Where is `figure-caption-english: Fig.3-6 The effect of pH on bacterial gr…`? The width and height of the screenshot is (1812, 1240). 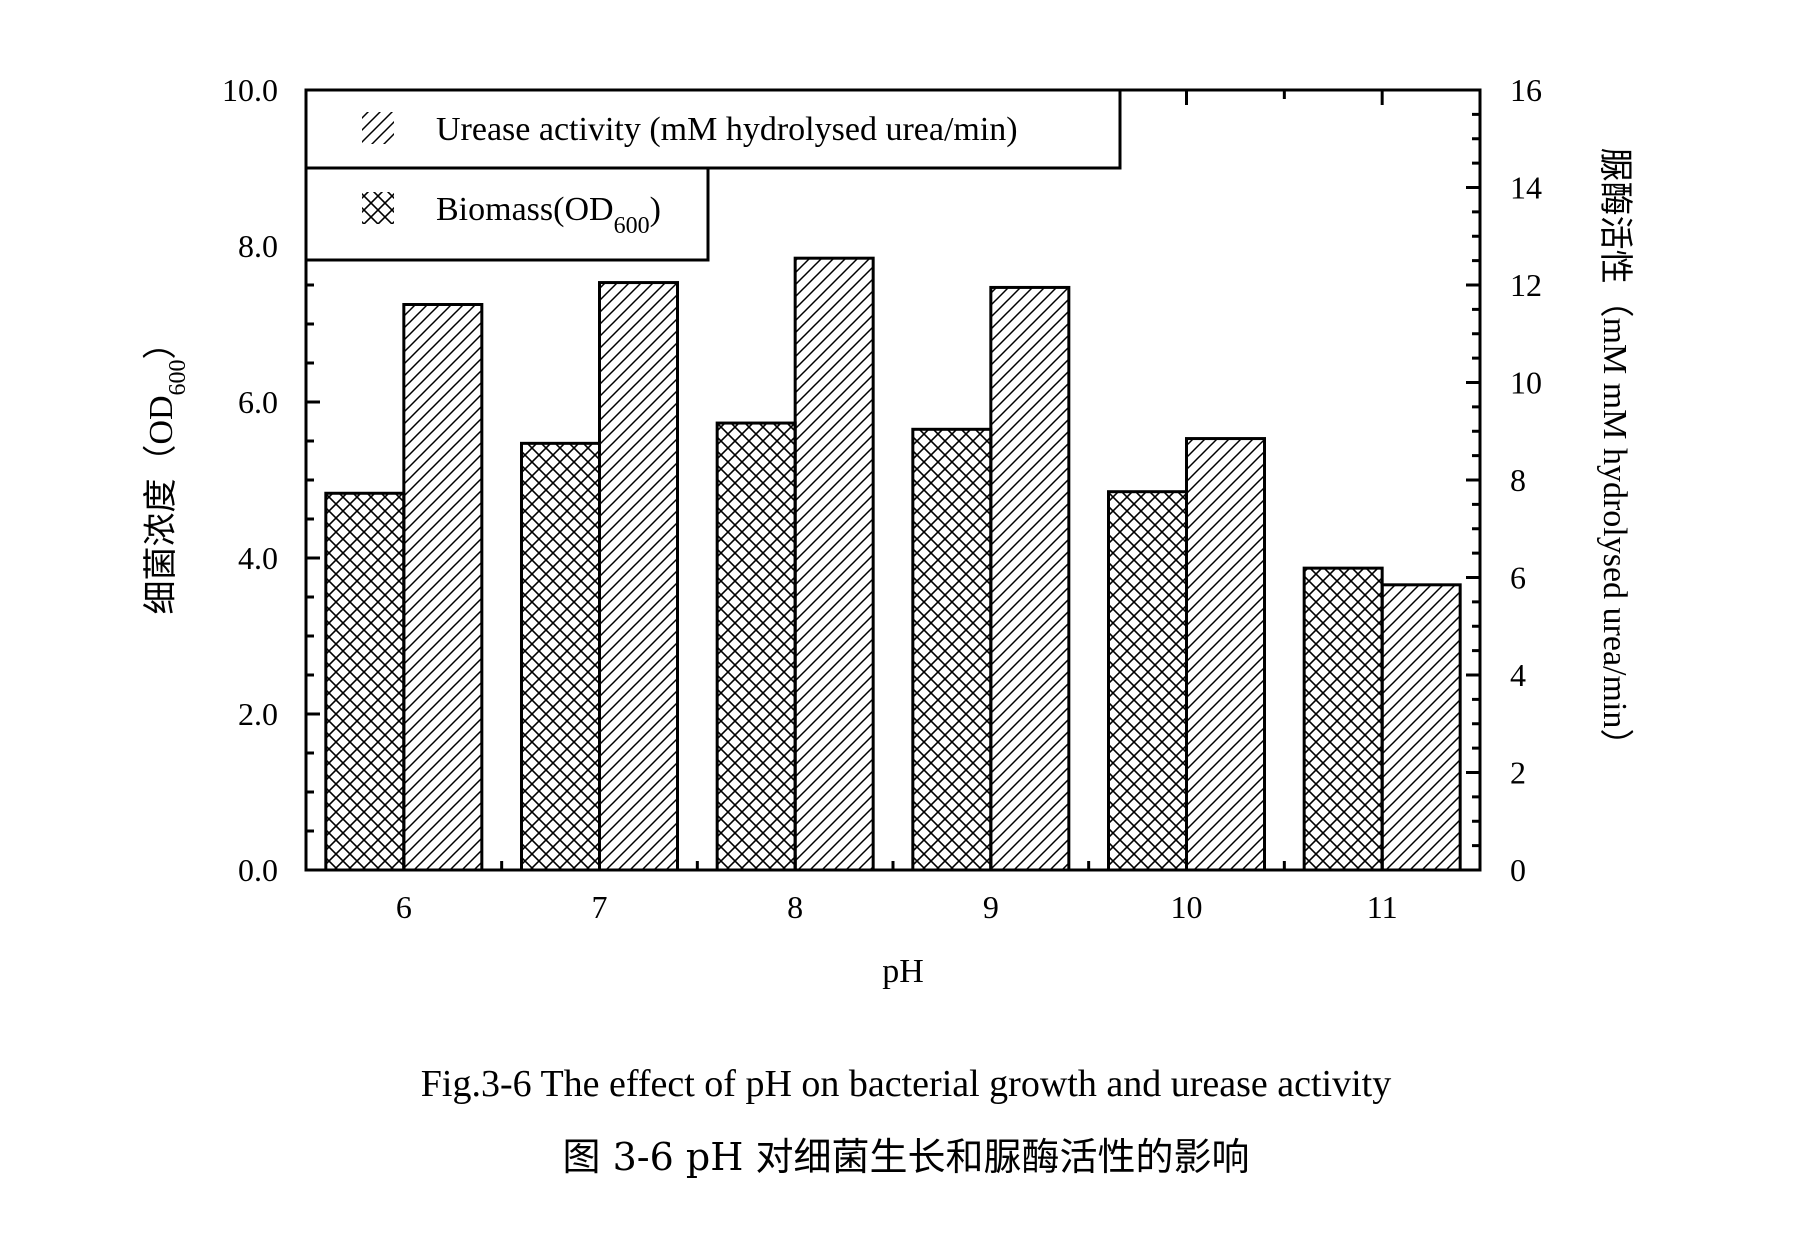 figure-caption-english: Fig.3-6 The effect of pH on bacterial gr… is located at coordinates (906, 1084).